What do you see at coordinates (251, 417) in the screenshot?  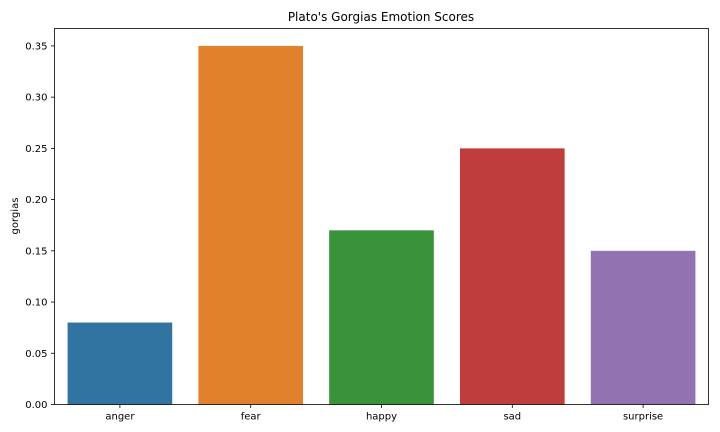 I see `x-tick-label-fear: fear` at bounding box center [251, 417].